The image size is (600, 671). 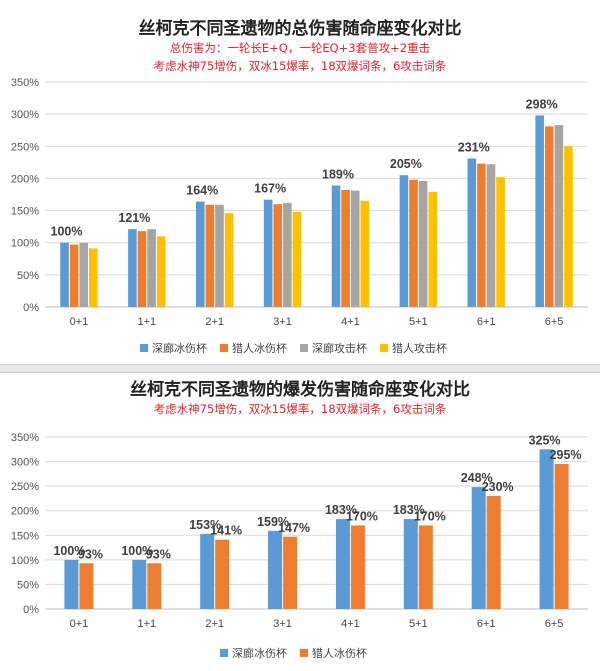 What do you see at coordinates (498, 487) in the screenshot?
I see `data-label: 230%` at bounding box center [498, 487].